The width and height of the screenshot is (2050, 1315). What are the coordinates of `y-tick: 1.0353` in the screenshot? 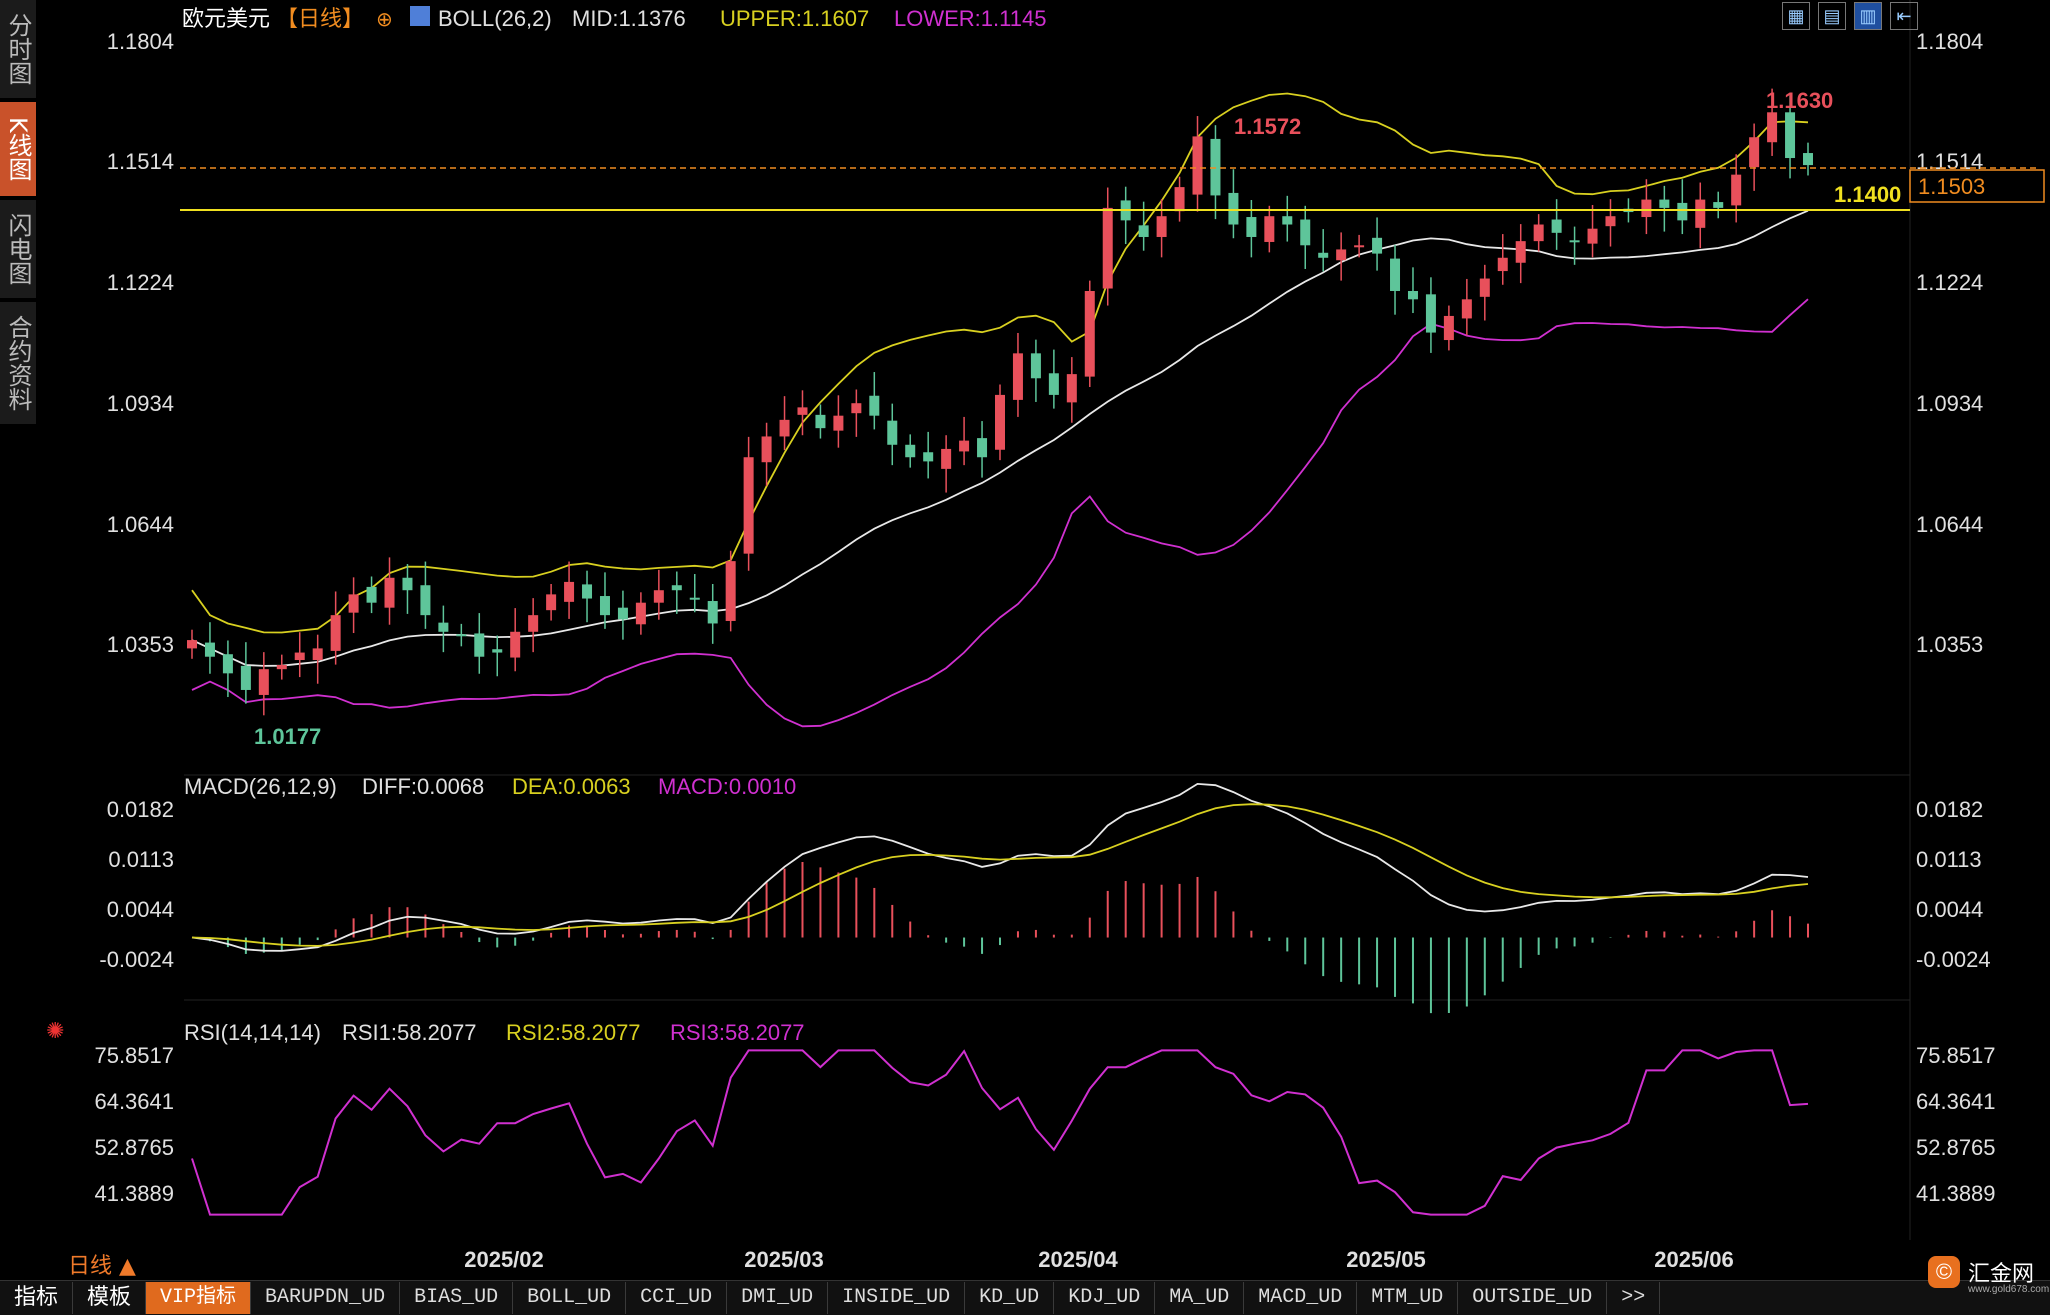 It's located at (140, 644).